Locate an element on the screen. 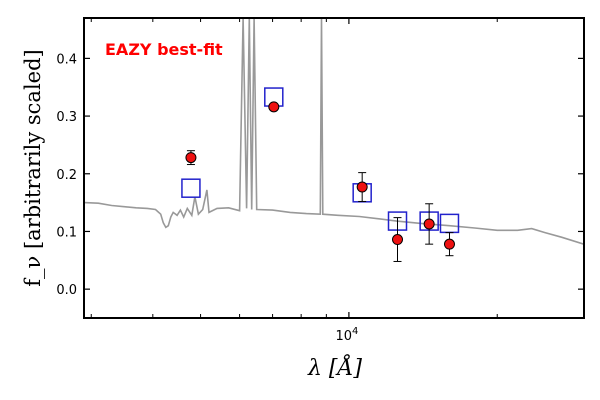 The width and height of the screenshot is (600, 400). x-axis-label: λ [Å] is located at coordinates (334, 367).